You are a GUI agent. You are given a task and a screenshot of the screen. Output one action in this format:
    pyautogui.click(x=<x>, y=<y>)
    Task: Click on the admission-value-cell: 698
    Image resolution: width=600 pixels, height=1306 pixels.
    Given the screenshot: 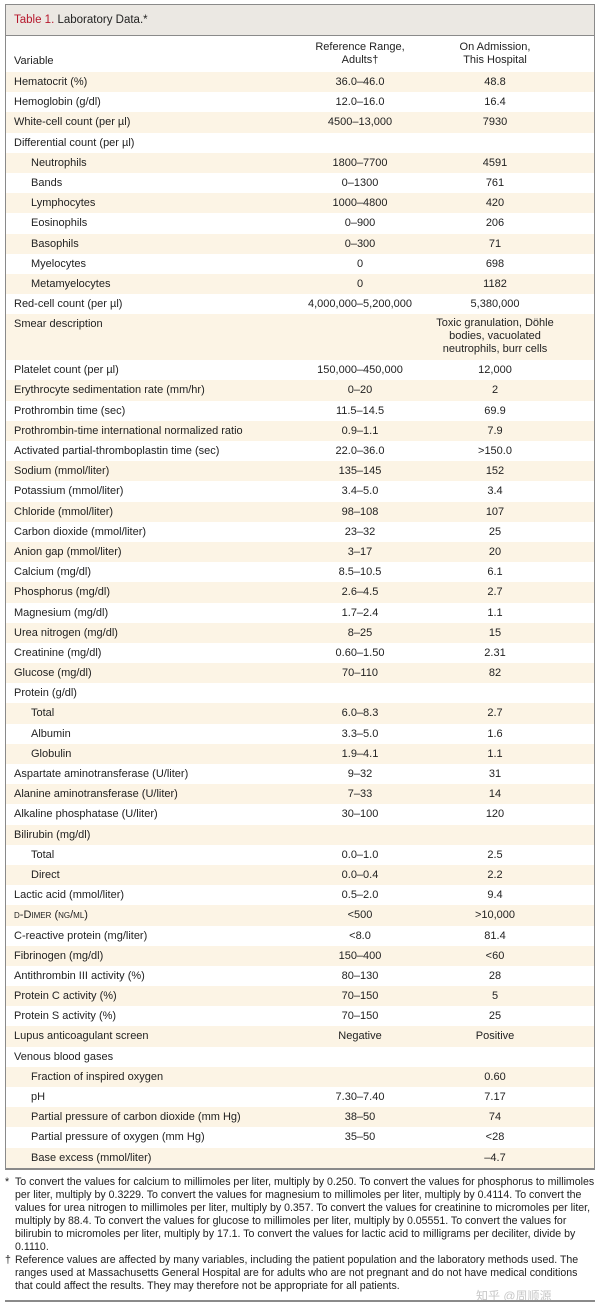 What is the action you would take?
    pyautogui.click(x=495, y=263)
    